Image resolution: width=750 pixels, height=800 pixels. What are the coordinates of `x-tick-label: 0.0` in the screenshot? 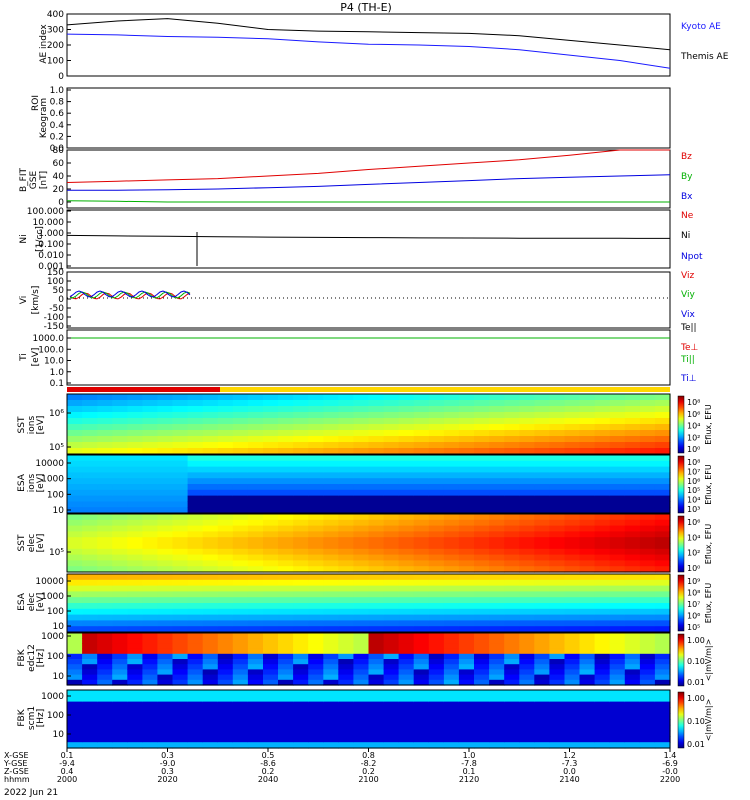 It's located at (569, 771).